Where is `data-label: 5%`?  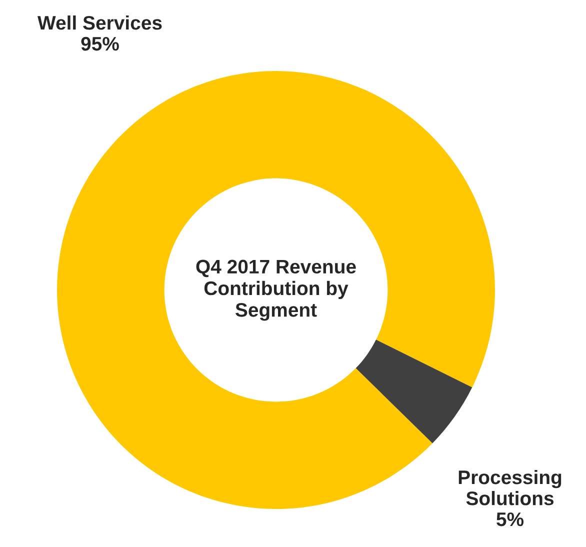 data-label: 5% is located at coordinates (510, 519).